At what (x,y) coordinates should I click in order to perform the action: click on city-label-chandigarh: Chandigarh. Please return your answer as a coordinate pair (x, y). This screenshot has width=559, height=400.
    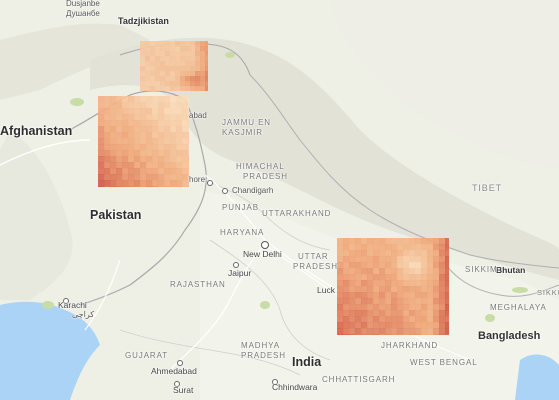
    Looking at the image, I should click on (253, 190).